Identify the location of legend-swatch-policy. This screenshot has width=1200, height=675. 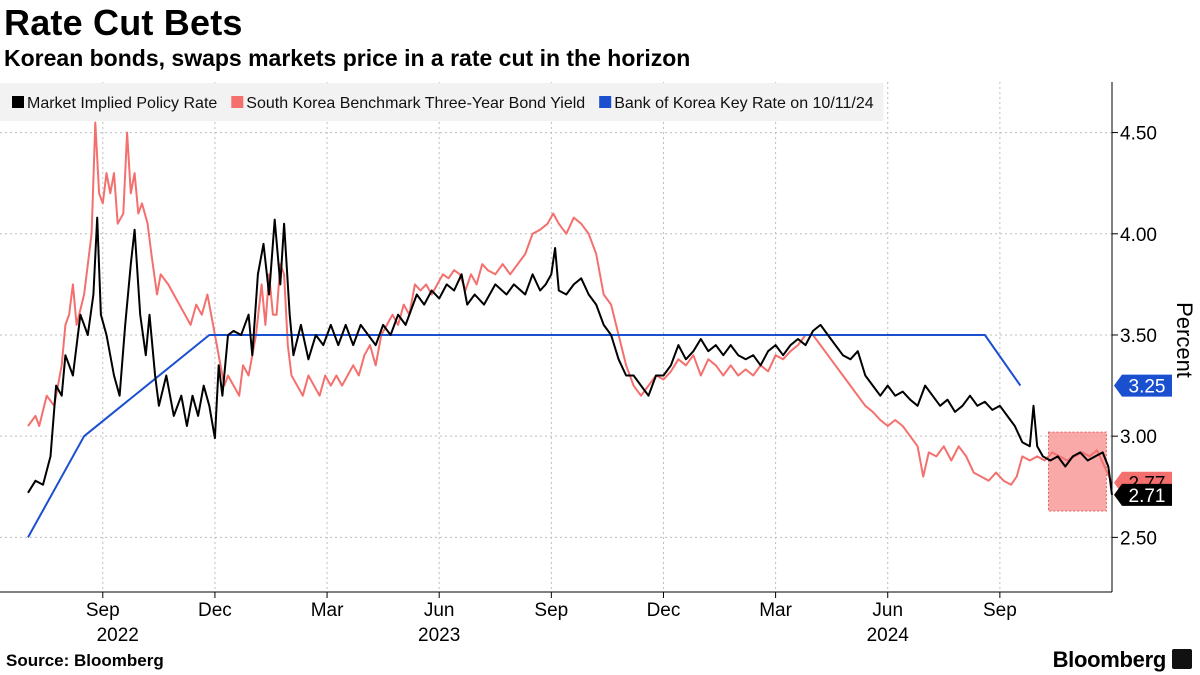
(18, 102).